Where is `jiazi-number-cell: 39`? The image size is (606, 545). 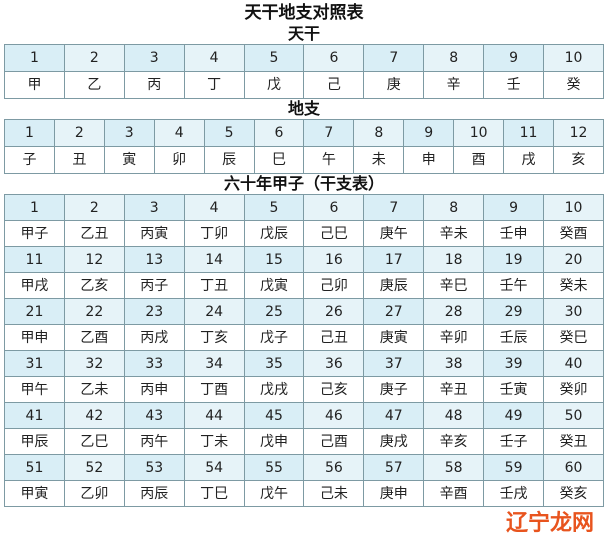 jiazi-number-cell: 39 is located at coordinates (514, 363).